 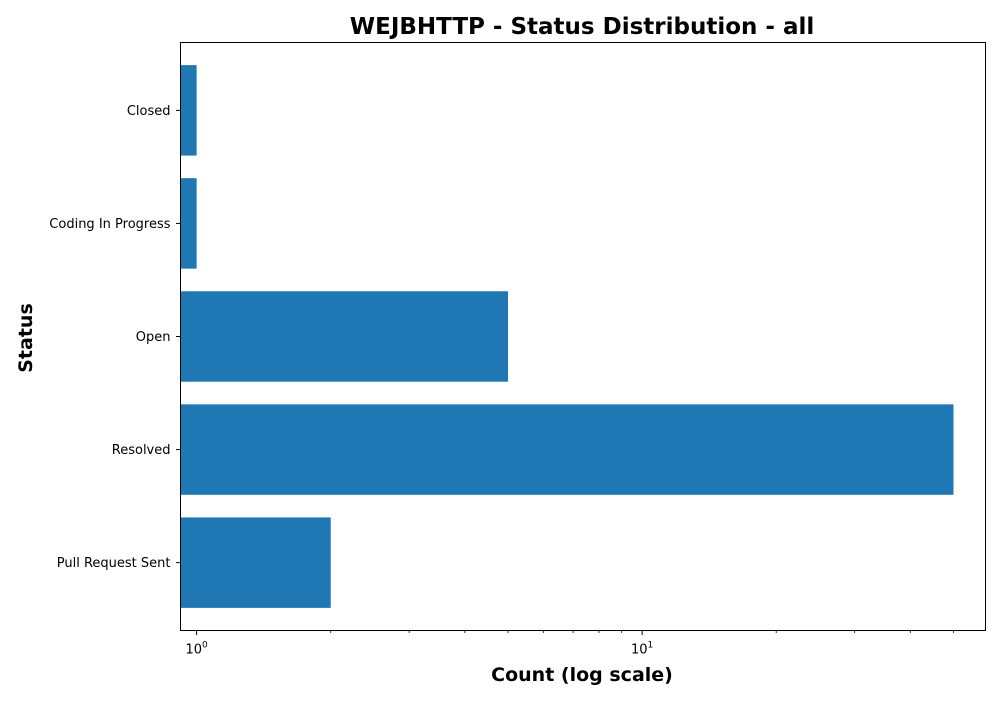 What do you see at coordinates (153, 337) in the screenshot?
I see `y-tick-label: Open` at bounding box center [153, 337].